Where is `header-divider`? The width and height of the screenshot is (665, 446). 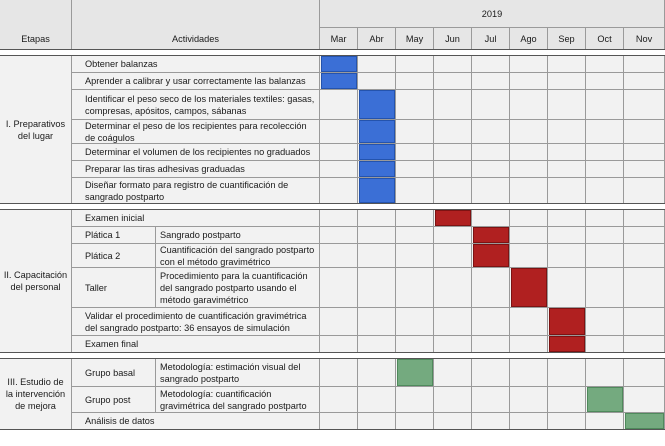 header-divider is located at coordinates (332, 49).